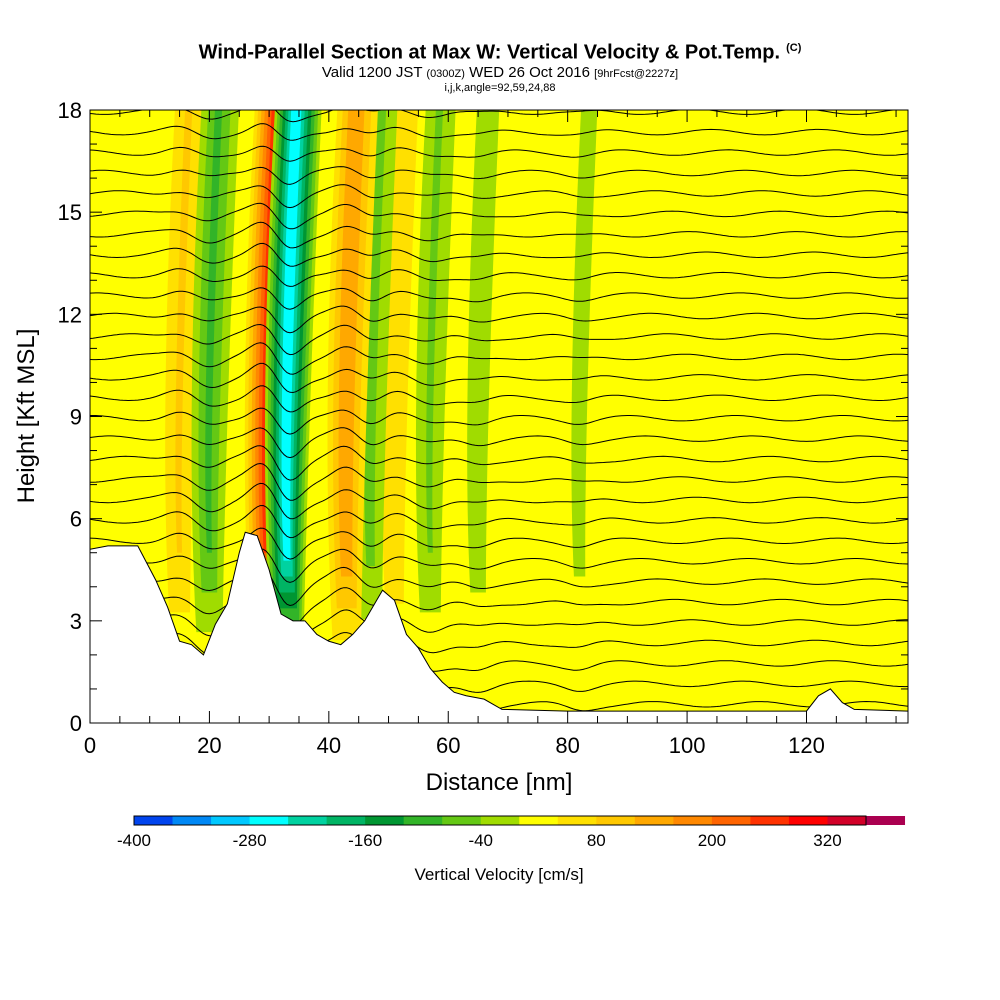  I want to click on x-tick-label: 60, so click(448, 745).